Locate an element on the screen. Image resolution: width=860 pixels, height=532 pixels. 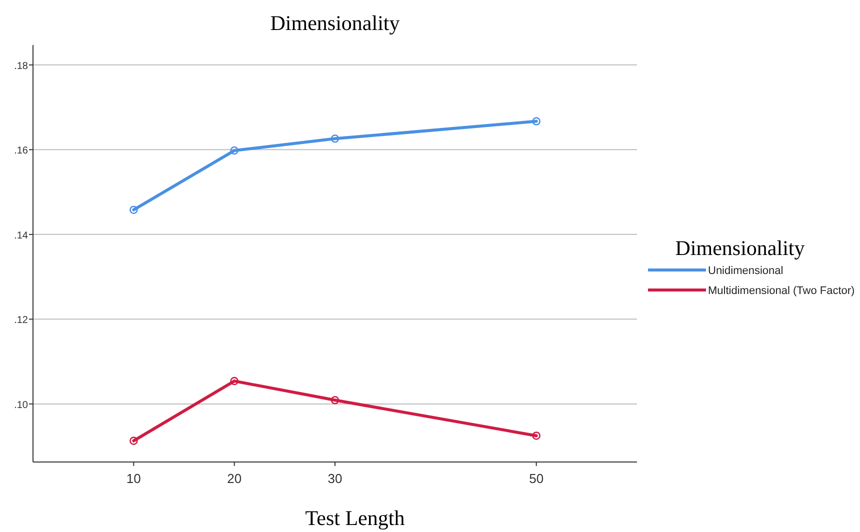
x-tick-label: 30 is located at coordinates (335, 478).